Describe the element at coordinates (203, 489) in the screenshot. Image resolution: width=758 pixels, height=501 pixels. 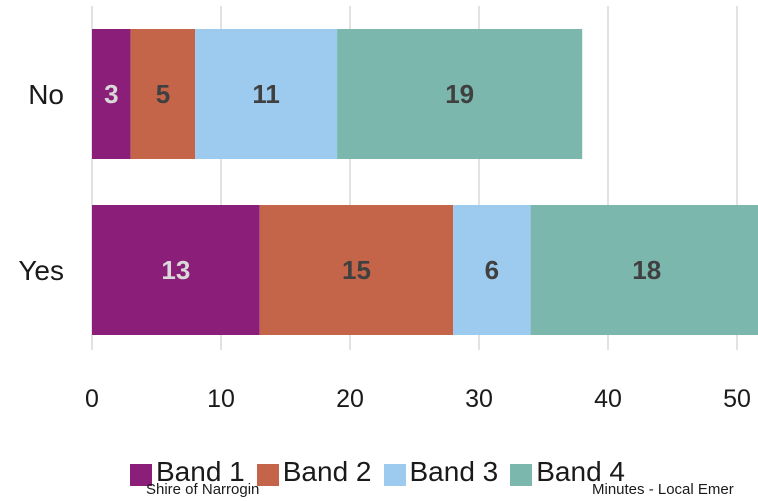
I see `footer-left-text: Shire of Narrogin` at that location.